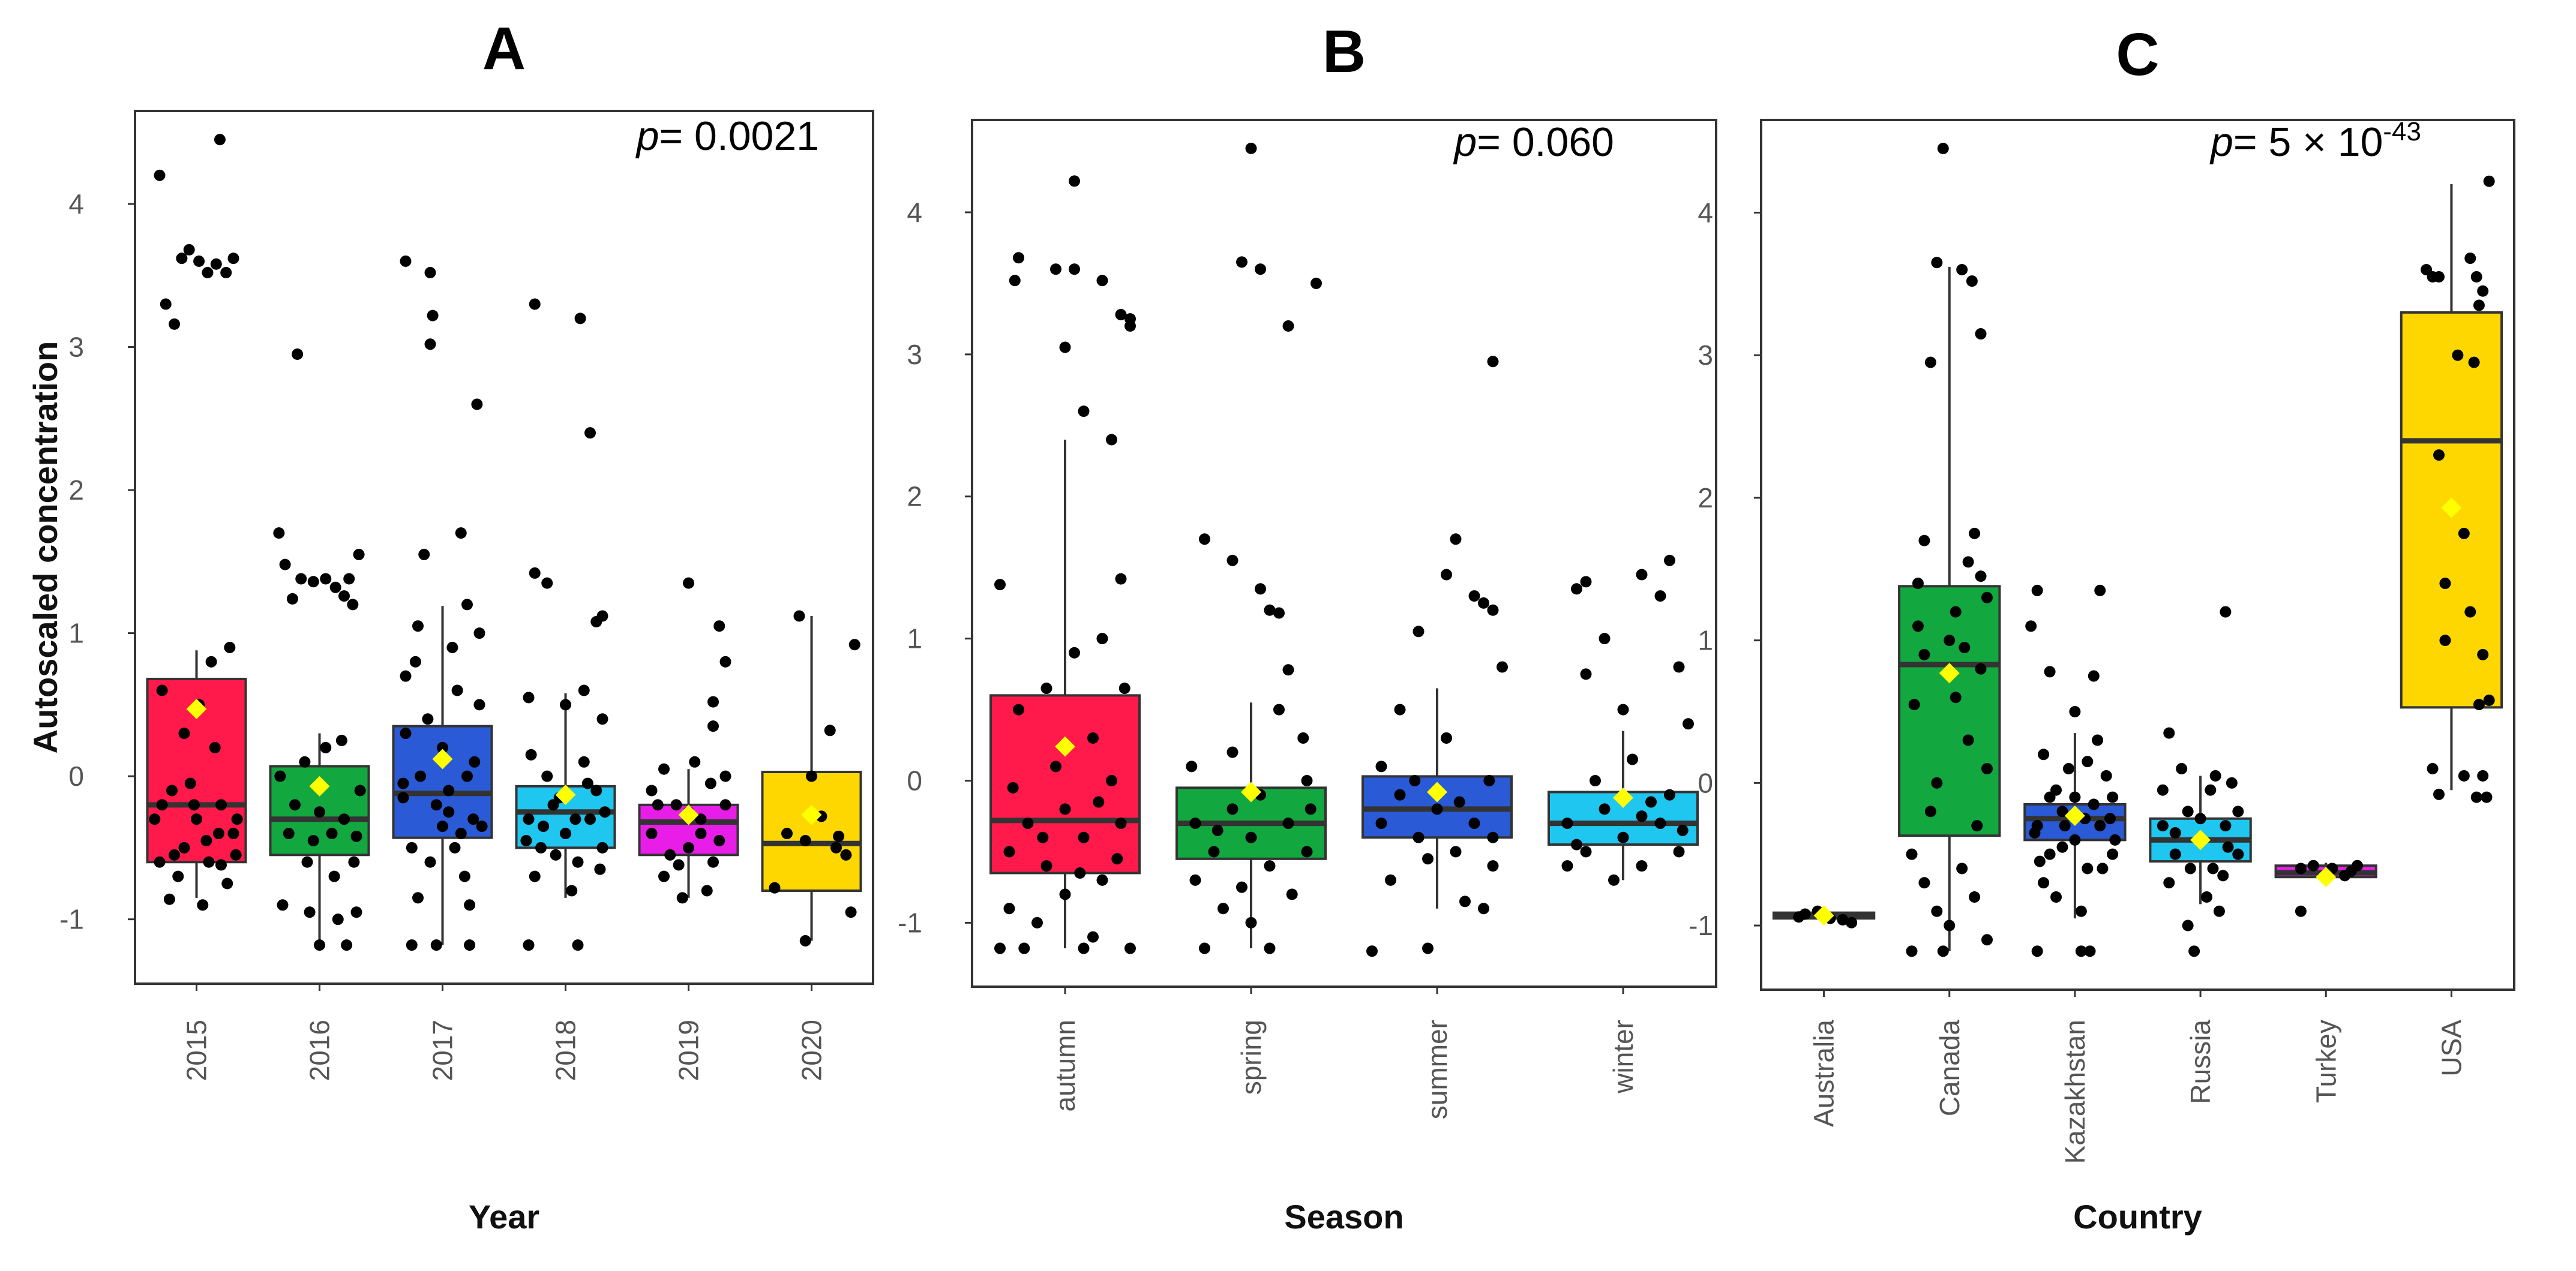 Image resolution: width=2576 pixels, height=1271 pixels. I want to click on box-spring, so click(1251, 825).